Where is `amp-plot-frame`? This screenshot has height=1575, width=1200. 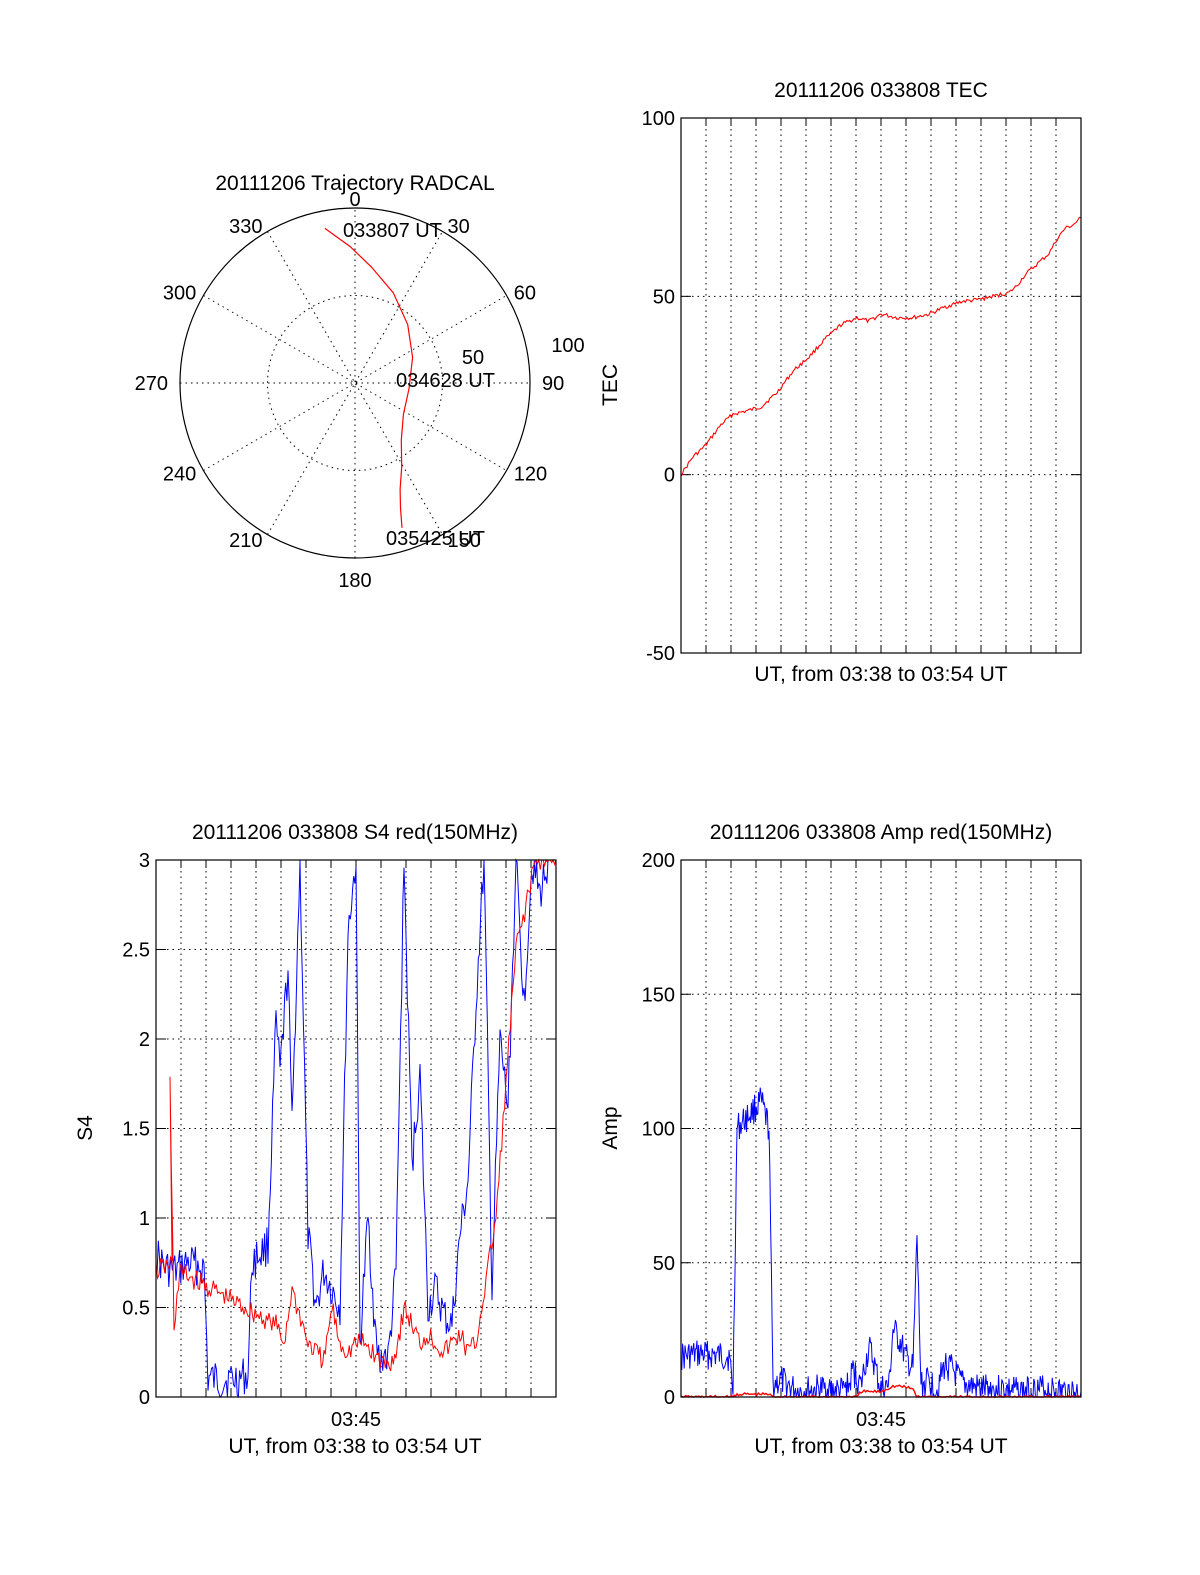
amp-plot-frame is located at coordinates (881, 1128).